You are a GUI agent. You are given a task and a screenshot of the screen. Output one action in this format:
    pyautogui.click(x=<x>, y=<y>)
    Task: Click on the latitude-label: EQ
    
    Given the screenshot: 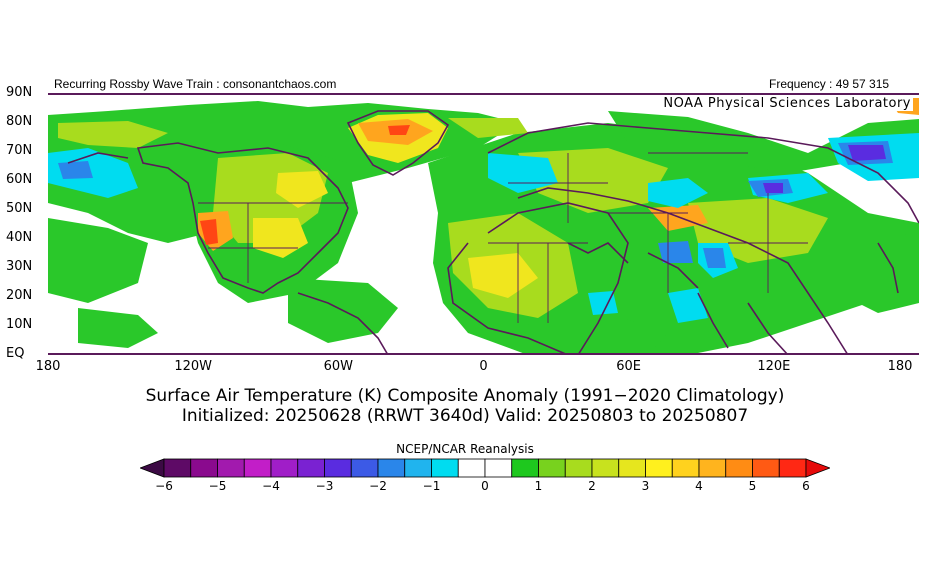 What is the action you would take?
    pyautogui.click(x=15, y=353)
    